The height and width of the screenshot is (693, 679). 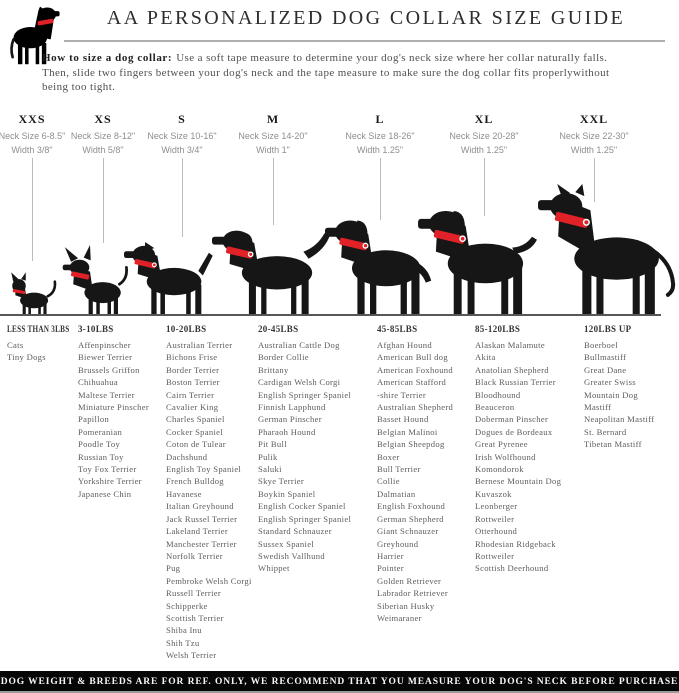 What do you see at coordinates (410, 518) in the screenshot?
I see `breed-item: German Shepherd` at bounding box center [410, 518].